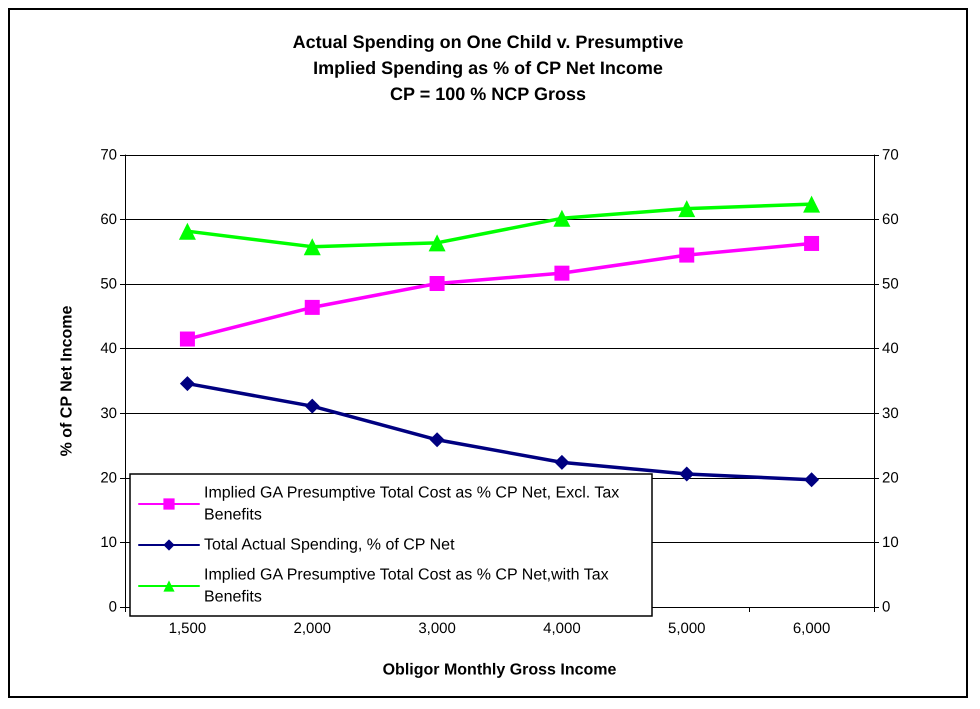 The width and height of the screenshot is (980, 709). I want to click on x-tick-label: 4,000, so click(562, 628).